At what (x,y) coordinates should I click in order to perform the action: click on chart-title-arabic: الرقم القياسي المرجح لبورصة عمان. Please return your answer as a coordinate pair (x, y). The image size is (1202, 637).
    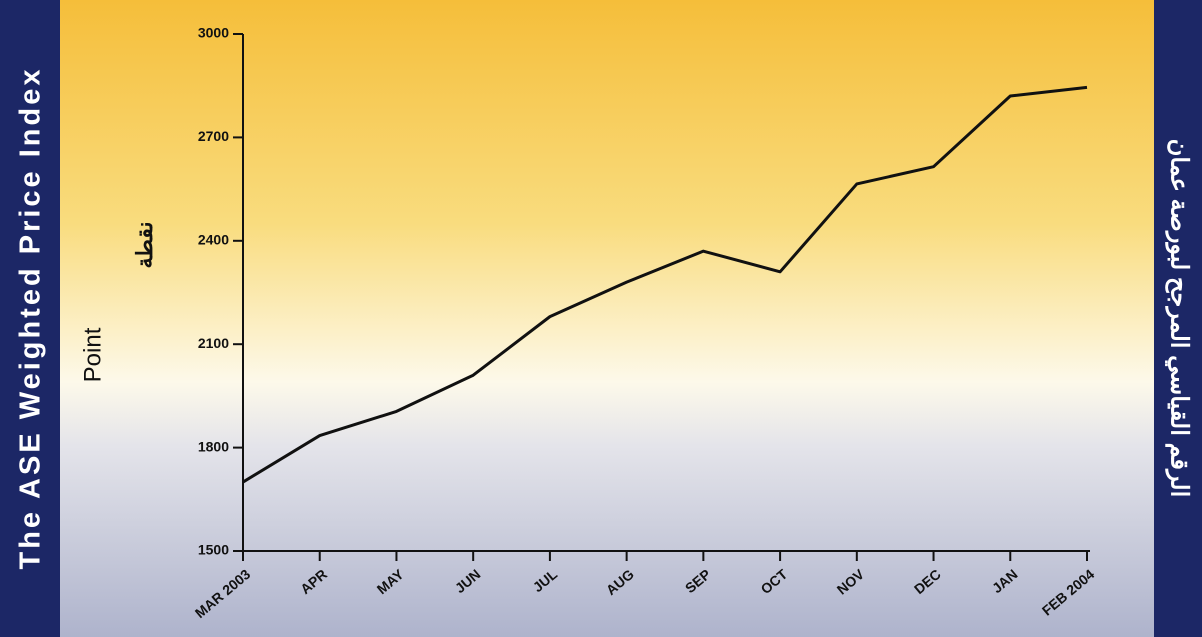
    Looking at the image, I should click on (1179, 318).